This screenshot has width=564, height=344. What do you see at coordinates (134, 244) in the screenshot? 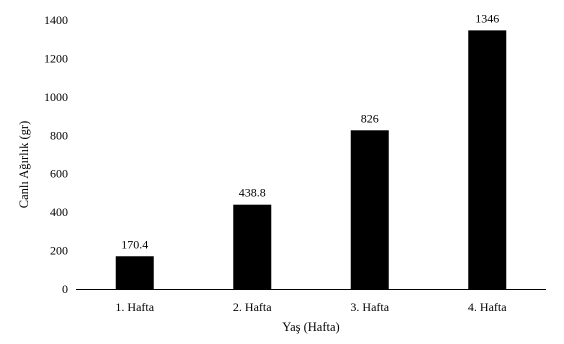
I see `bar-value-label: 170.4` at bounding box center [134, 244].